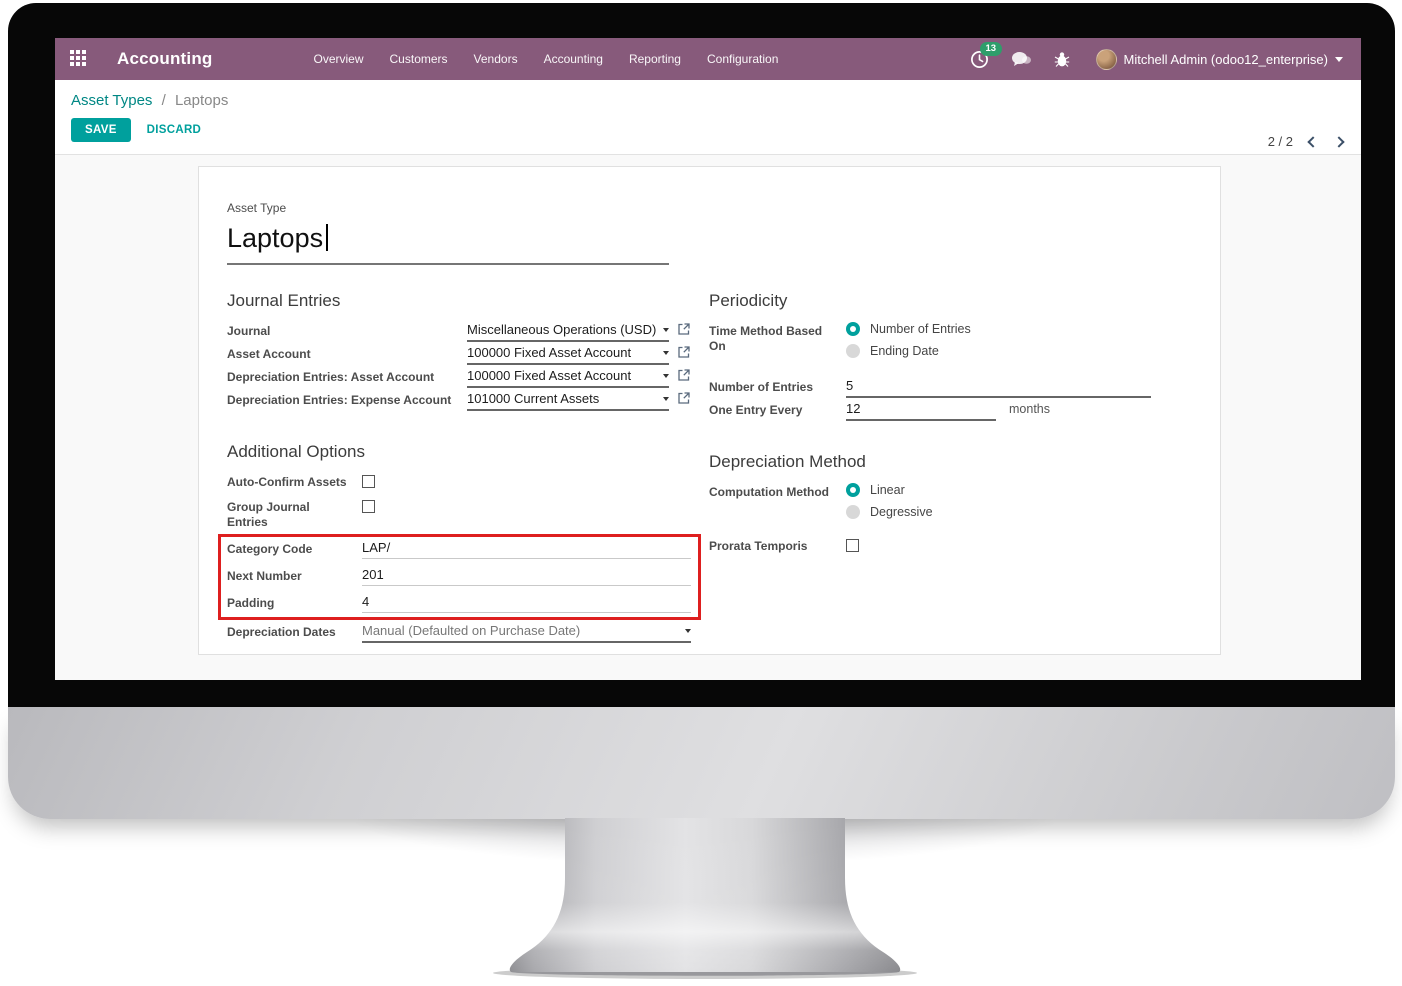 This screenshot has height=986, width=1402. What do you see at coordinates (495, 59) in the screenshot?
I see `menu-vendors: Vendors` at bounding box center [495, 59].